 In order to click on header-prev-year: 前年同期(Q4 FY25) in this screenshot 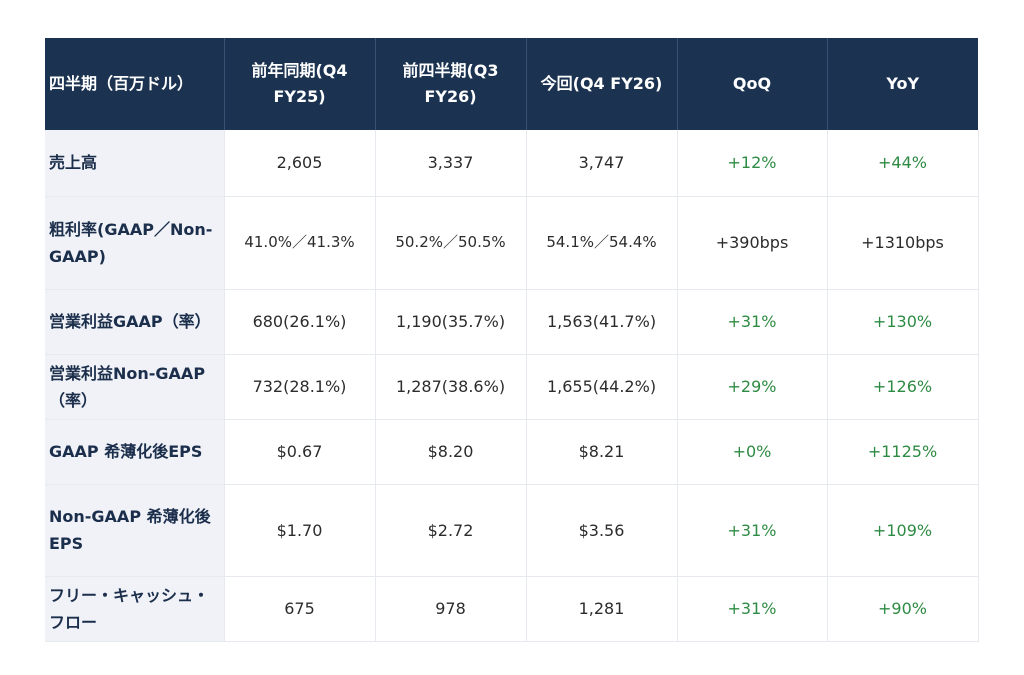, I will do `click(299, 84)`.